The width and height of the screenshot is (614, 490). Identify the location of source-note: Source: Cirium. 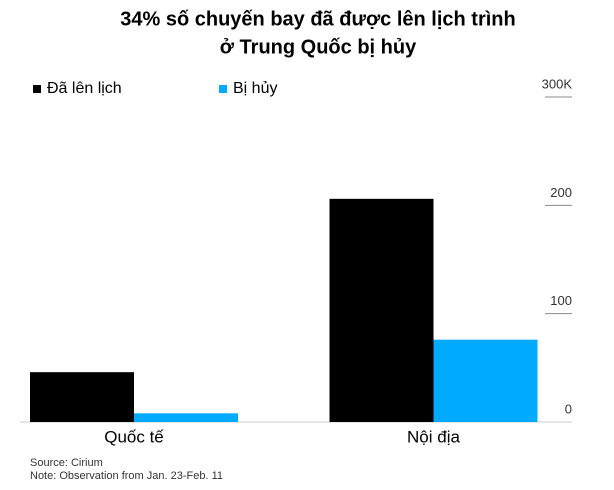
(66, 463).